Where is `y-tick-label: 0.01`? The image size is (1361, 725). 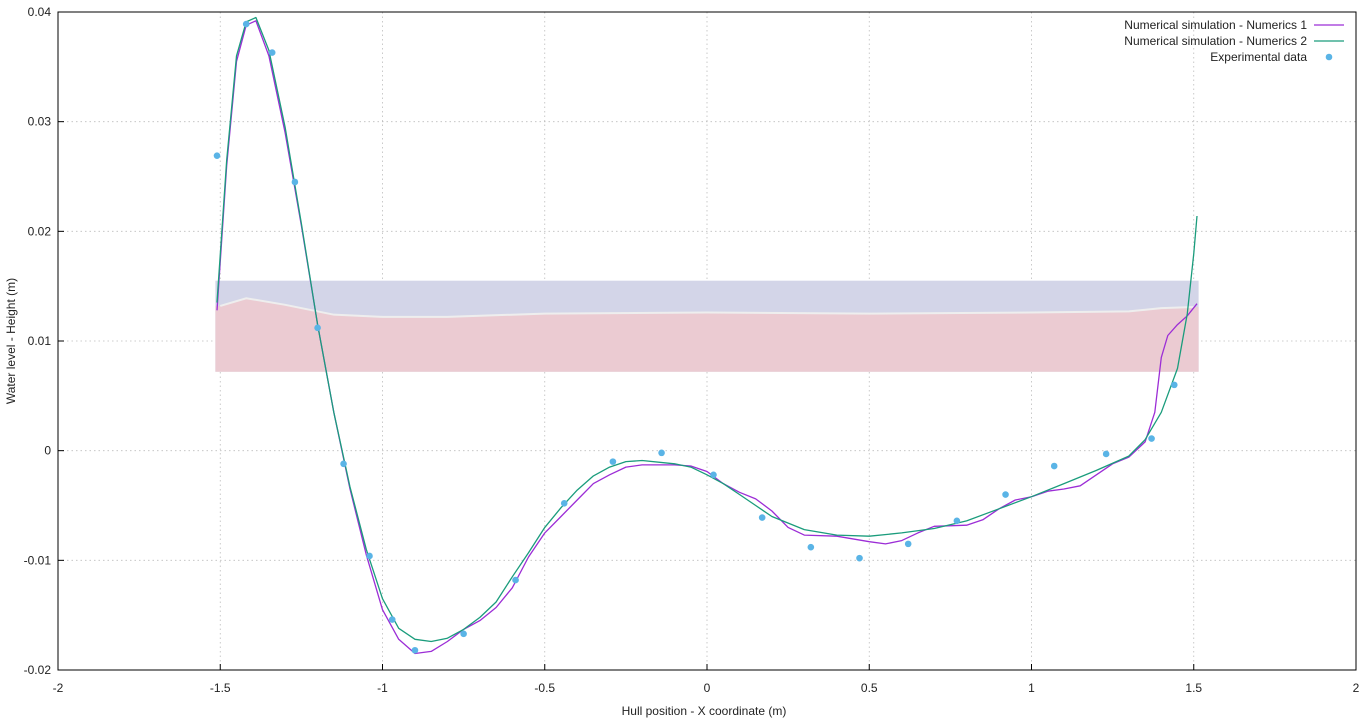
y-tick-label: 0.01 is located at coordinates (40, 341).